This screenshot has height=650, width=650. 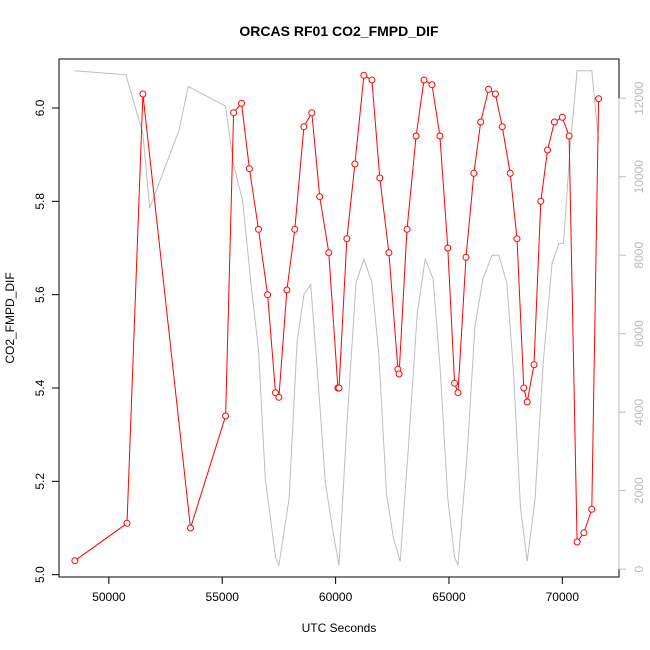 What do you see at coordinates (40, 481) in the screenshot?
I see `y-tick-label: 5.2` at bounding box center [40, 481].